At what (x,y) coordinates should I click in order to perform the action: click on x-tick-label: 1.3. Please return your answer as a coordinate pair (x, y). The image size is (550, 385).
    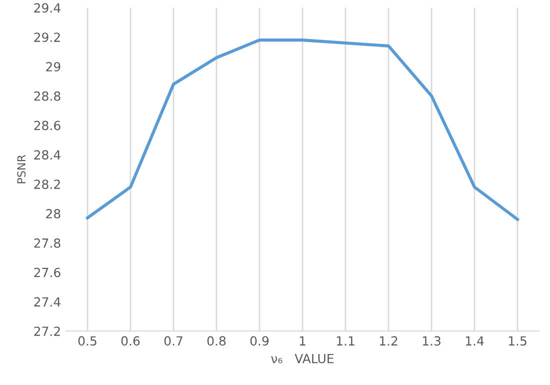
    Looking at the image, I should click on (431, 341).